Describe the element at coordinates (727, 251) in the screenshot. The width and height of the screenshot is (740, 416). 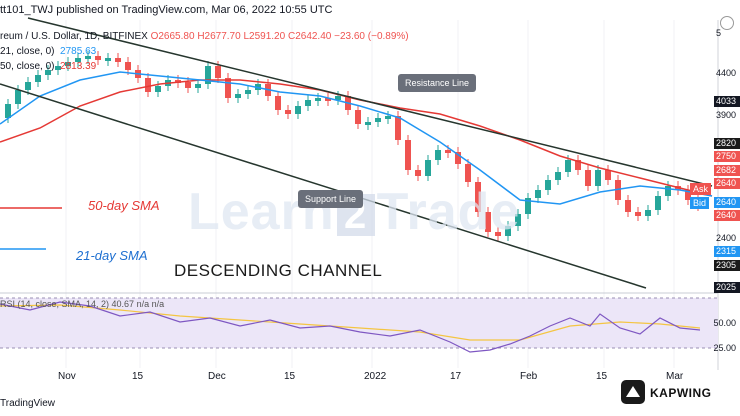
I see `price-axis-label: 2315` at that location.